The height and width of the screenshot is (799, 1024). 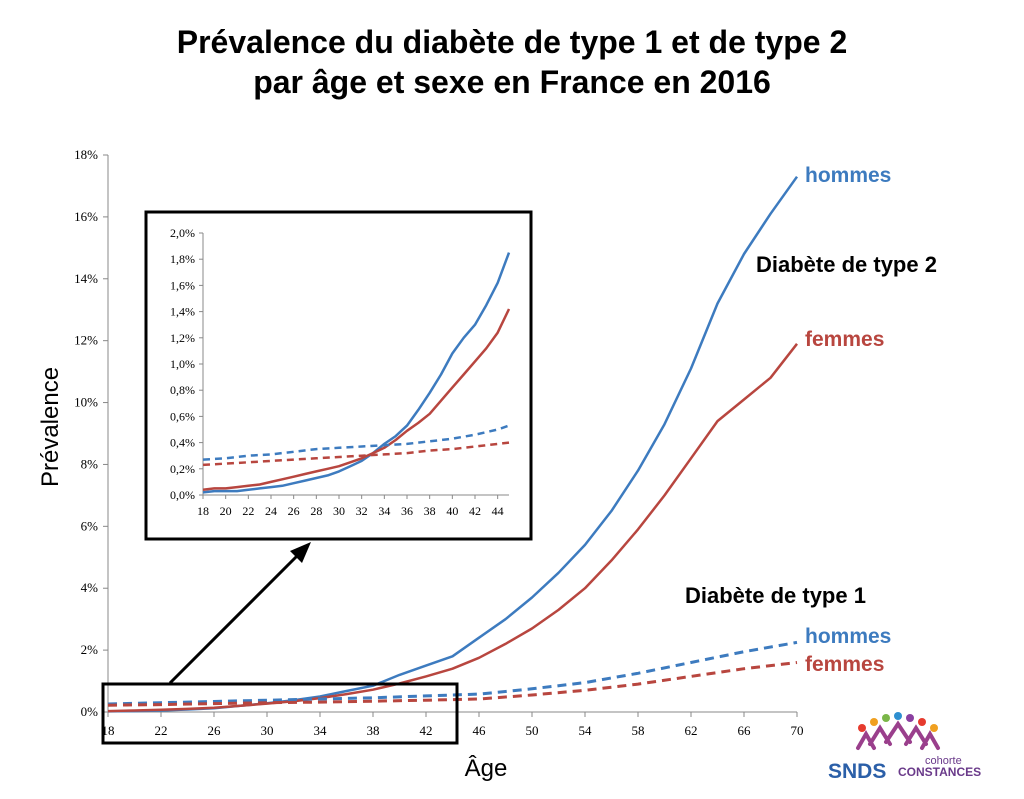 What do you see at coordinates (182, 285) in the screenshot?
I see `inset-y-tick-label: 1,6%` at bounding box center [182, 285].